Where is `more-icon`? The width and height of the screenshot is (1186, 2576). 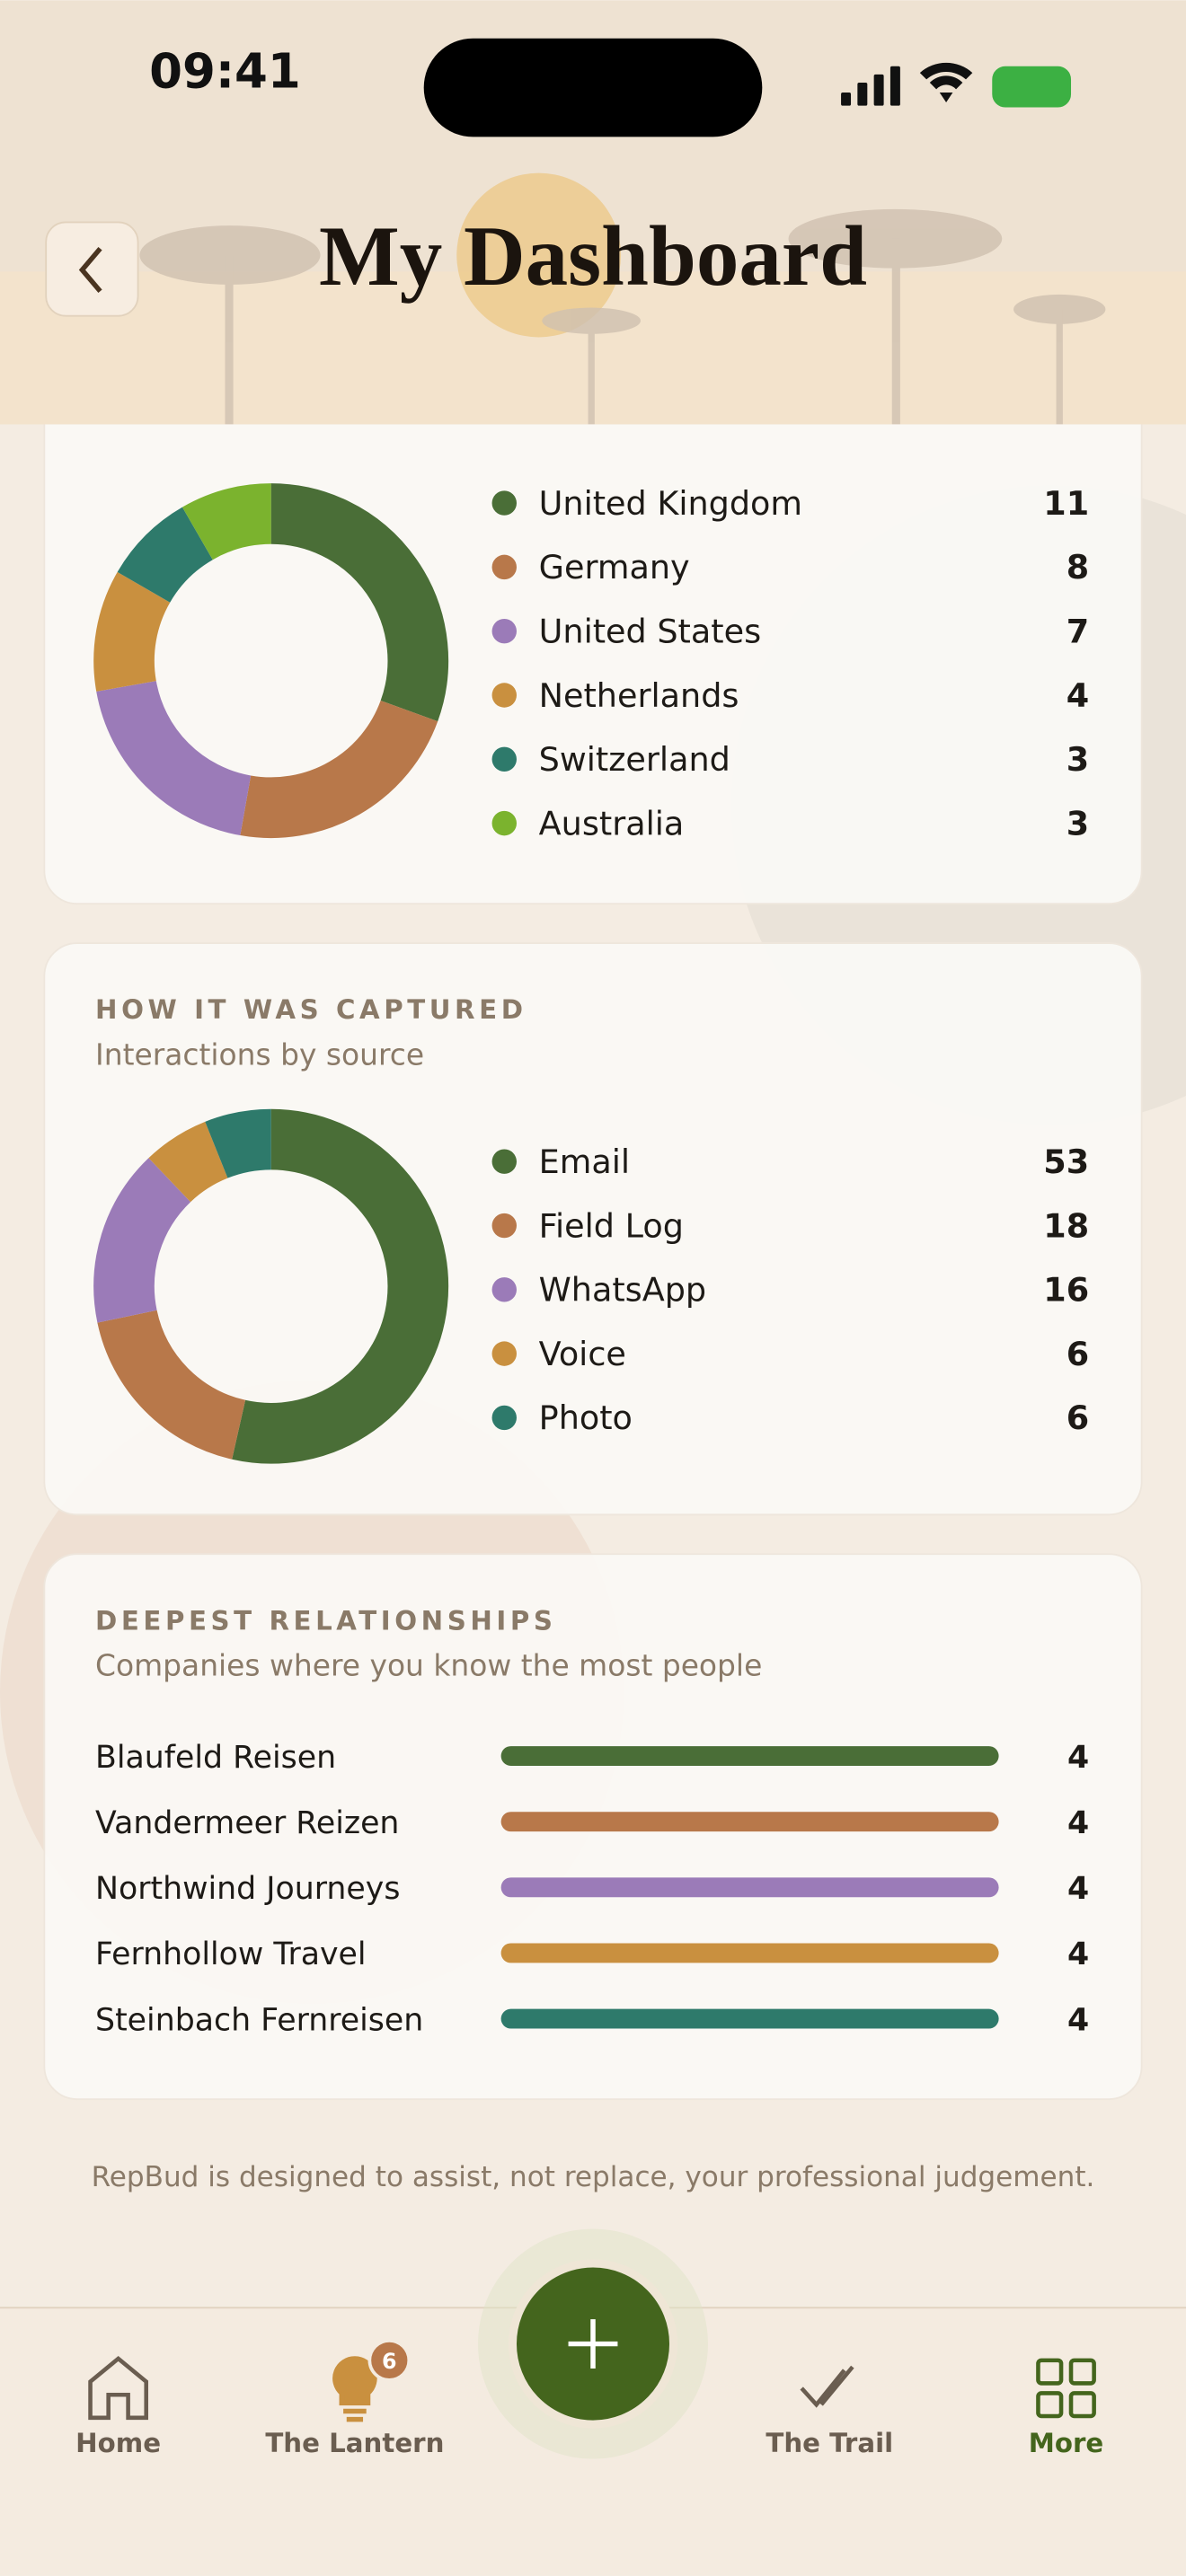 more-icon is located at coordinates (1066, 2388).